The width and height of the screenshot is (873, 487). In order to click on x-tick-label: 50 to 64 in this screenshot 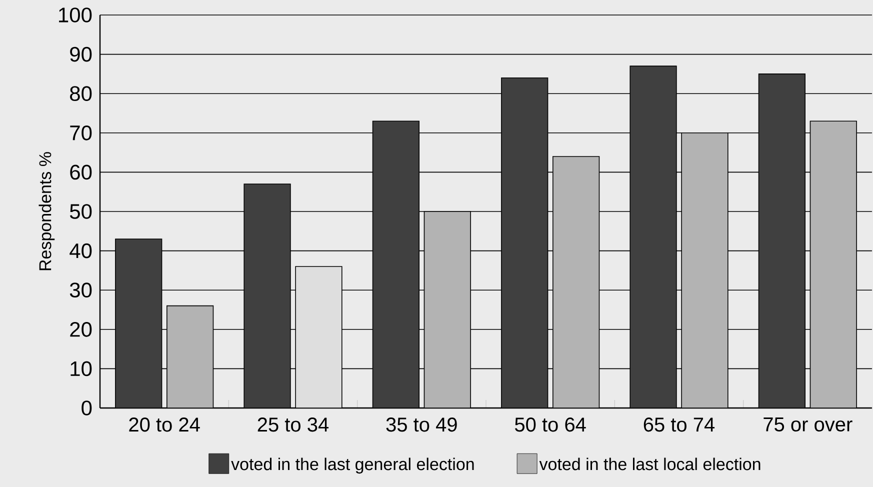, I will do `click(550, 425)`.